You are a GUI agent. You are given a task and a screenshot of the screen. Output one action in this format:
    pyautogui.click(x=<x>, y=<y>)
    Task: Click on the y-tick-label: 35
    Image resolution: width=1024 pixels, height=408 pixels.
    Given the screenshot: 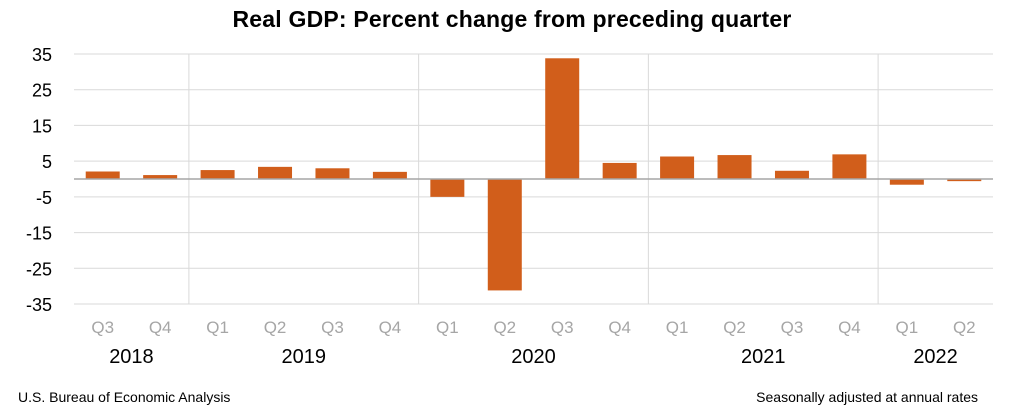 What is the action you would take?
    pyautogui.click(x=42, y=55)
    